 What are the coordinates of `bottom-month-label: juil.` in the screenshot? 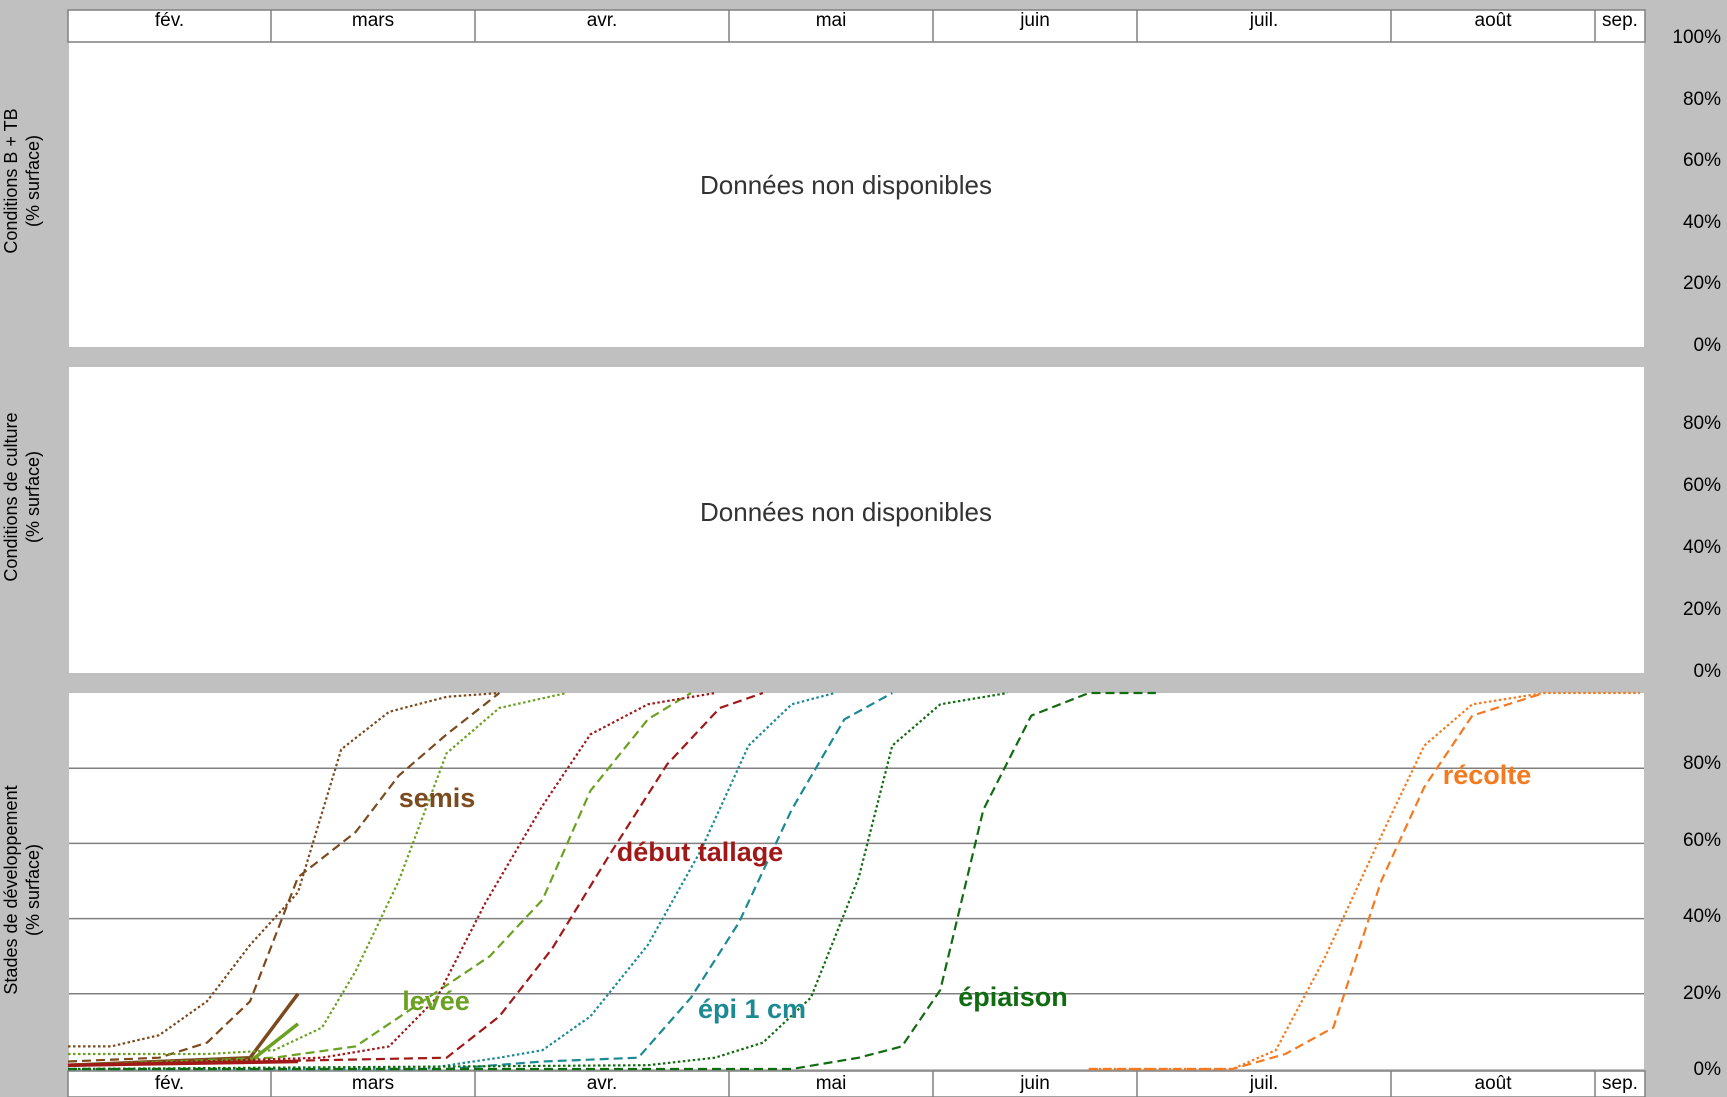 It's located at (1264, 1083).